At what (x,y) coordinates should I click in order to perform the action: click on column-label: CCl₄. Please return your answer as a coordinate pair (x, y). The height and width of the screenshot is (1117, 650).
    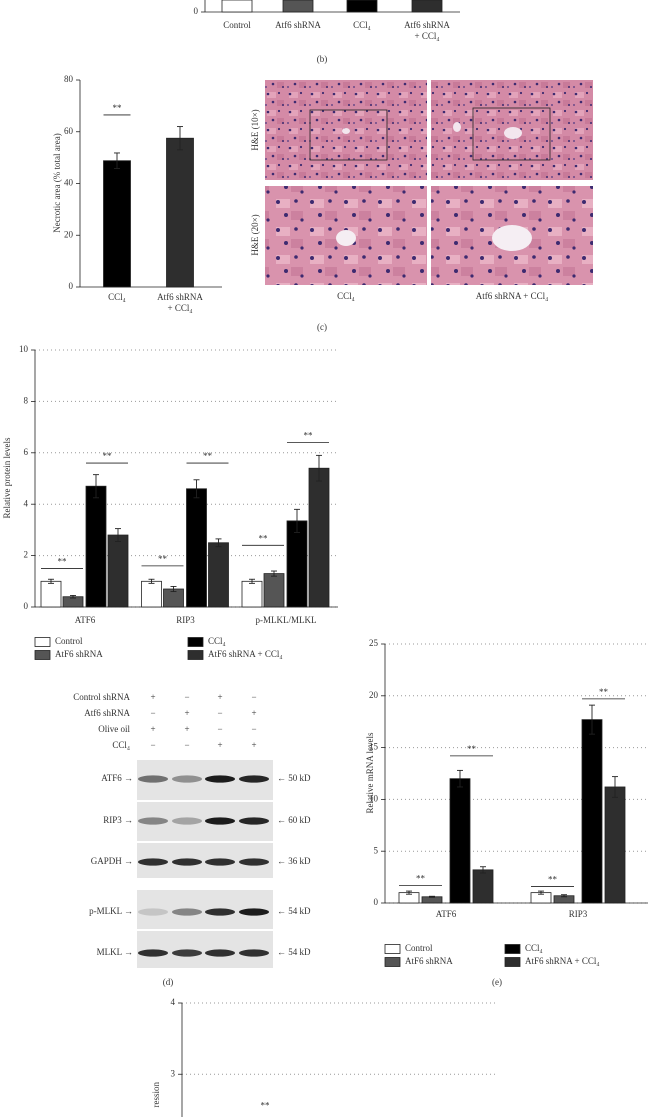
    Looking at the image, I should click on (346, 296).